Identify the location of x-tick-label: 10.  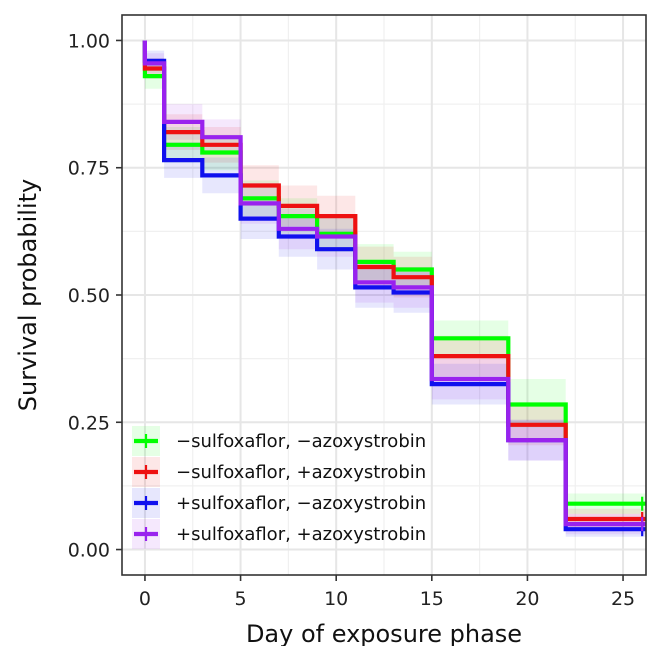
(336, 599).